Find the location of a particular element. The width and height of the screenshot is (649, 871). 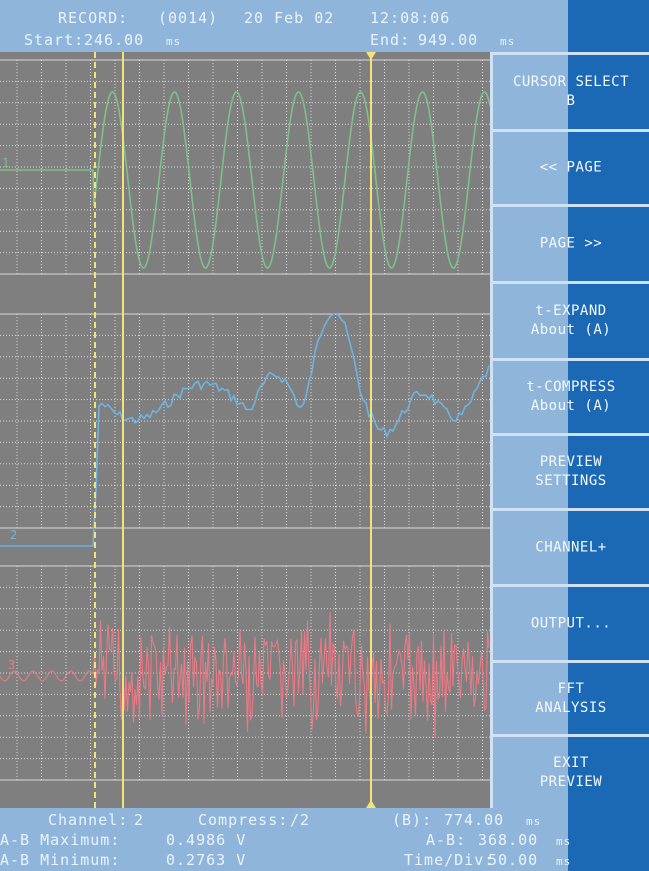

time-div-label: Time/Div: is located at coordinates (449, 860).